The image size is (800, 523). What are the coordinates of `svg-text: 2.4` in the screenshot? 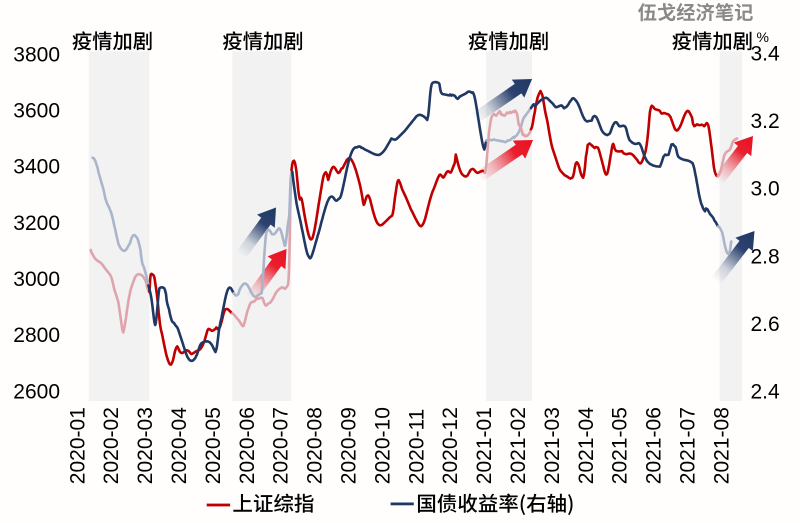 It's located at (766, 392).